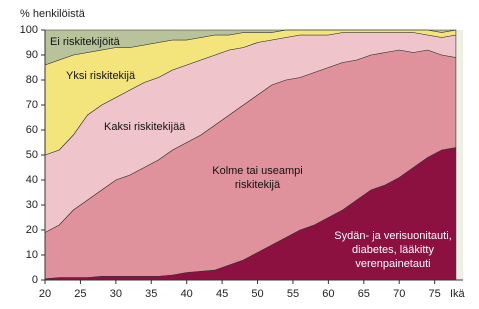  I want to click on x-tick-label: 45, so click(222, 294).